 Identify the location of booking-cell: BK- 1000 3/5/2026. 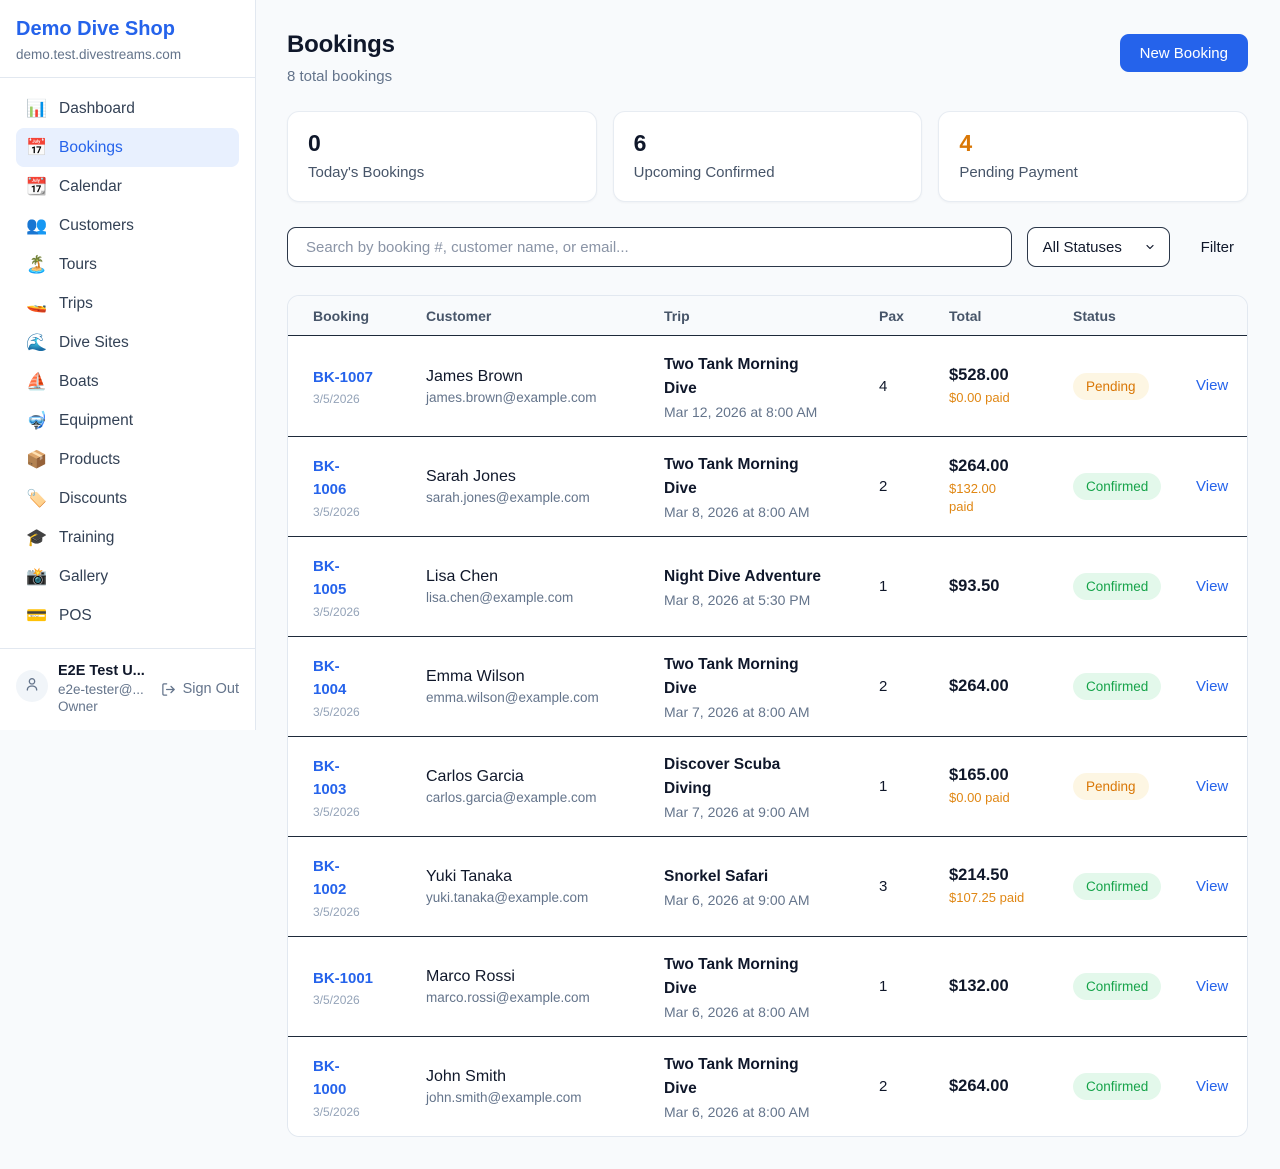
(369, 1087).